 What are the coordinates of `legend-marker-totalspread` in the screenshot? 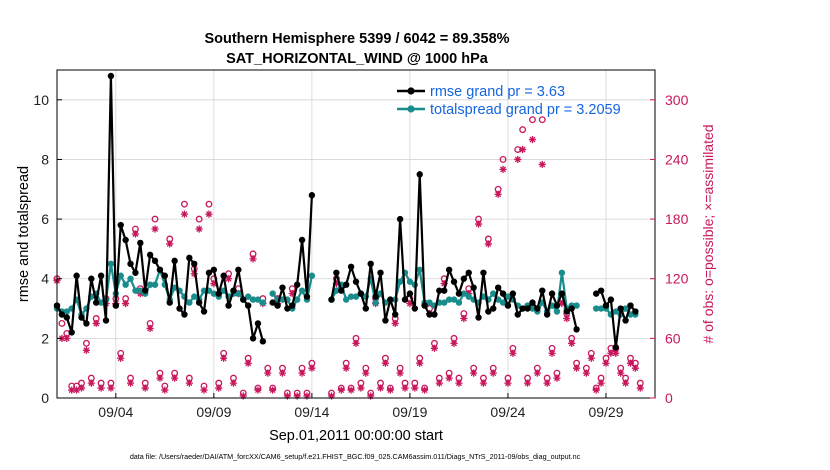 It's located at (411, 109).